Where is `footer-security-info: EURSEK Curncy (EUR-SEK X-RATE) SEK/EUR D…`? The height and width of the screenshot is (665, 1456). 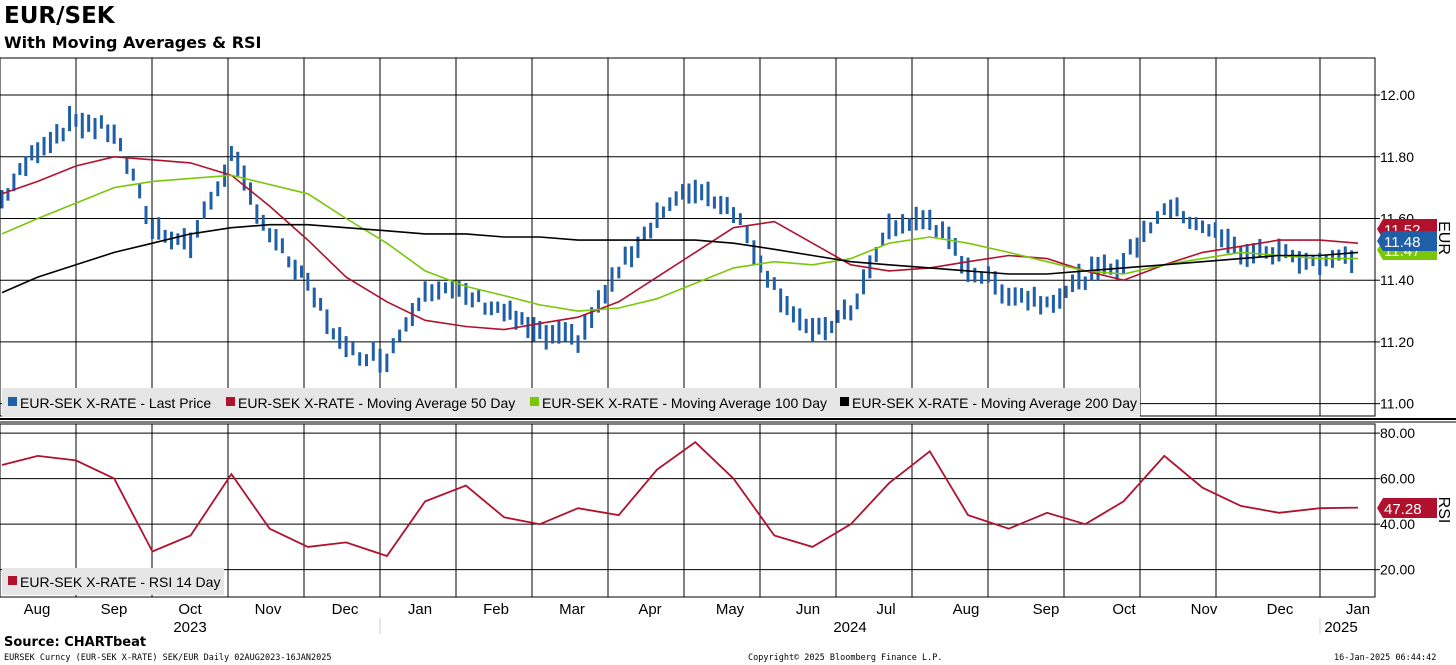 footer-security-info: EURSEK Curncy (EUR-SEK X-RATE) SEK/EUR D… is located at coordinates (168, 658).